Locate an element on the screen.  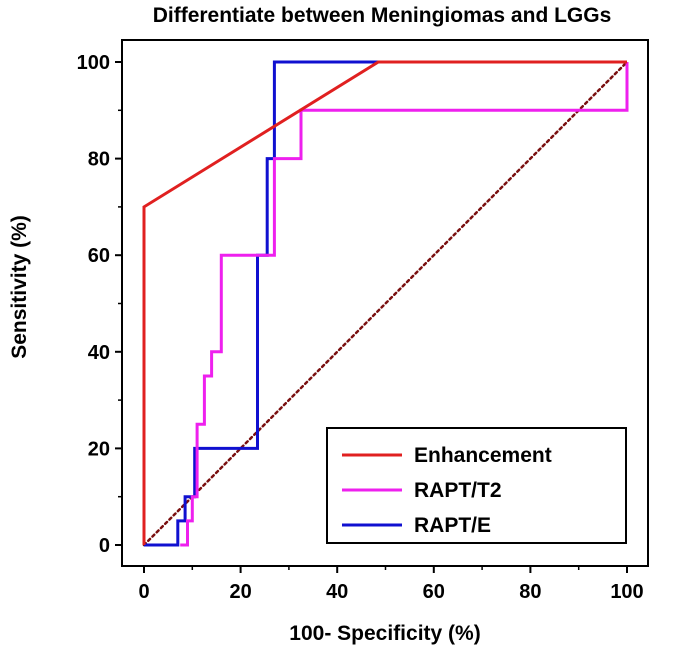
y-axis: 0 20 40 60 80 100 is located at coordinates (99, 304).